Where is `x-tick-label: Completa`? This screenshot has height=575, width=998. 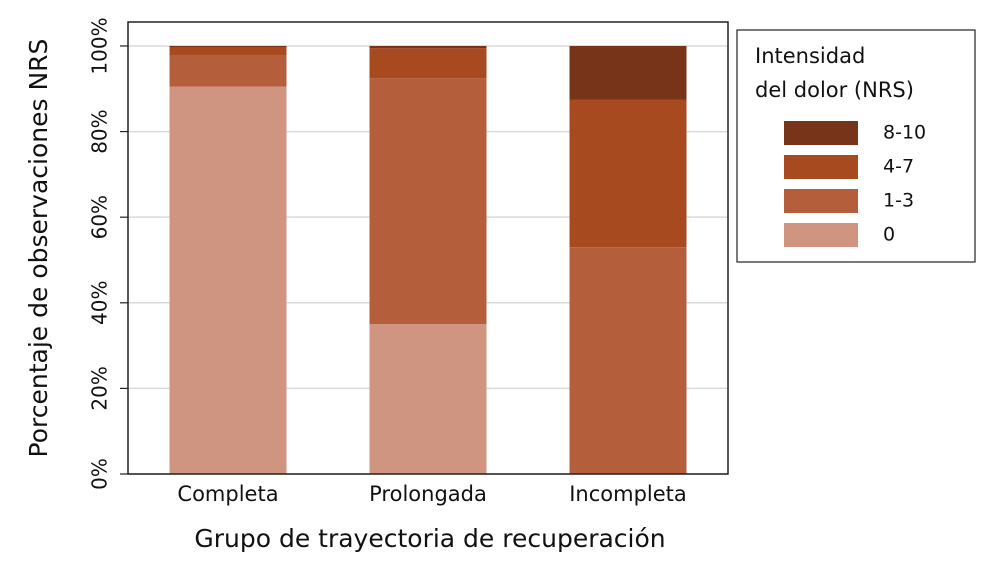 x-tick-label: Completa is located at coordinates (227, 494).